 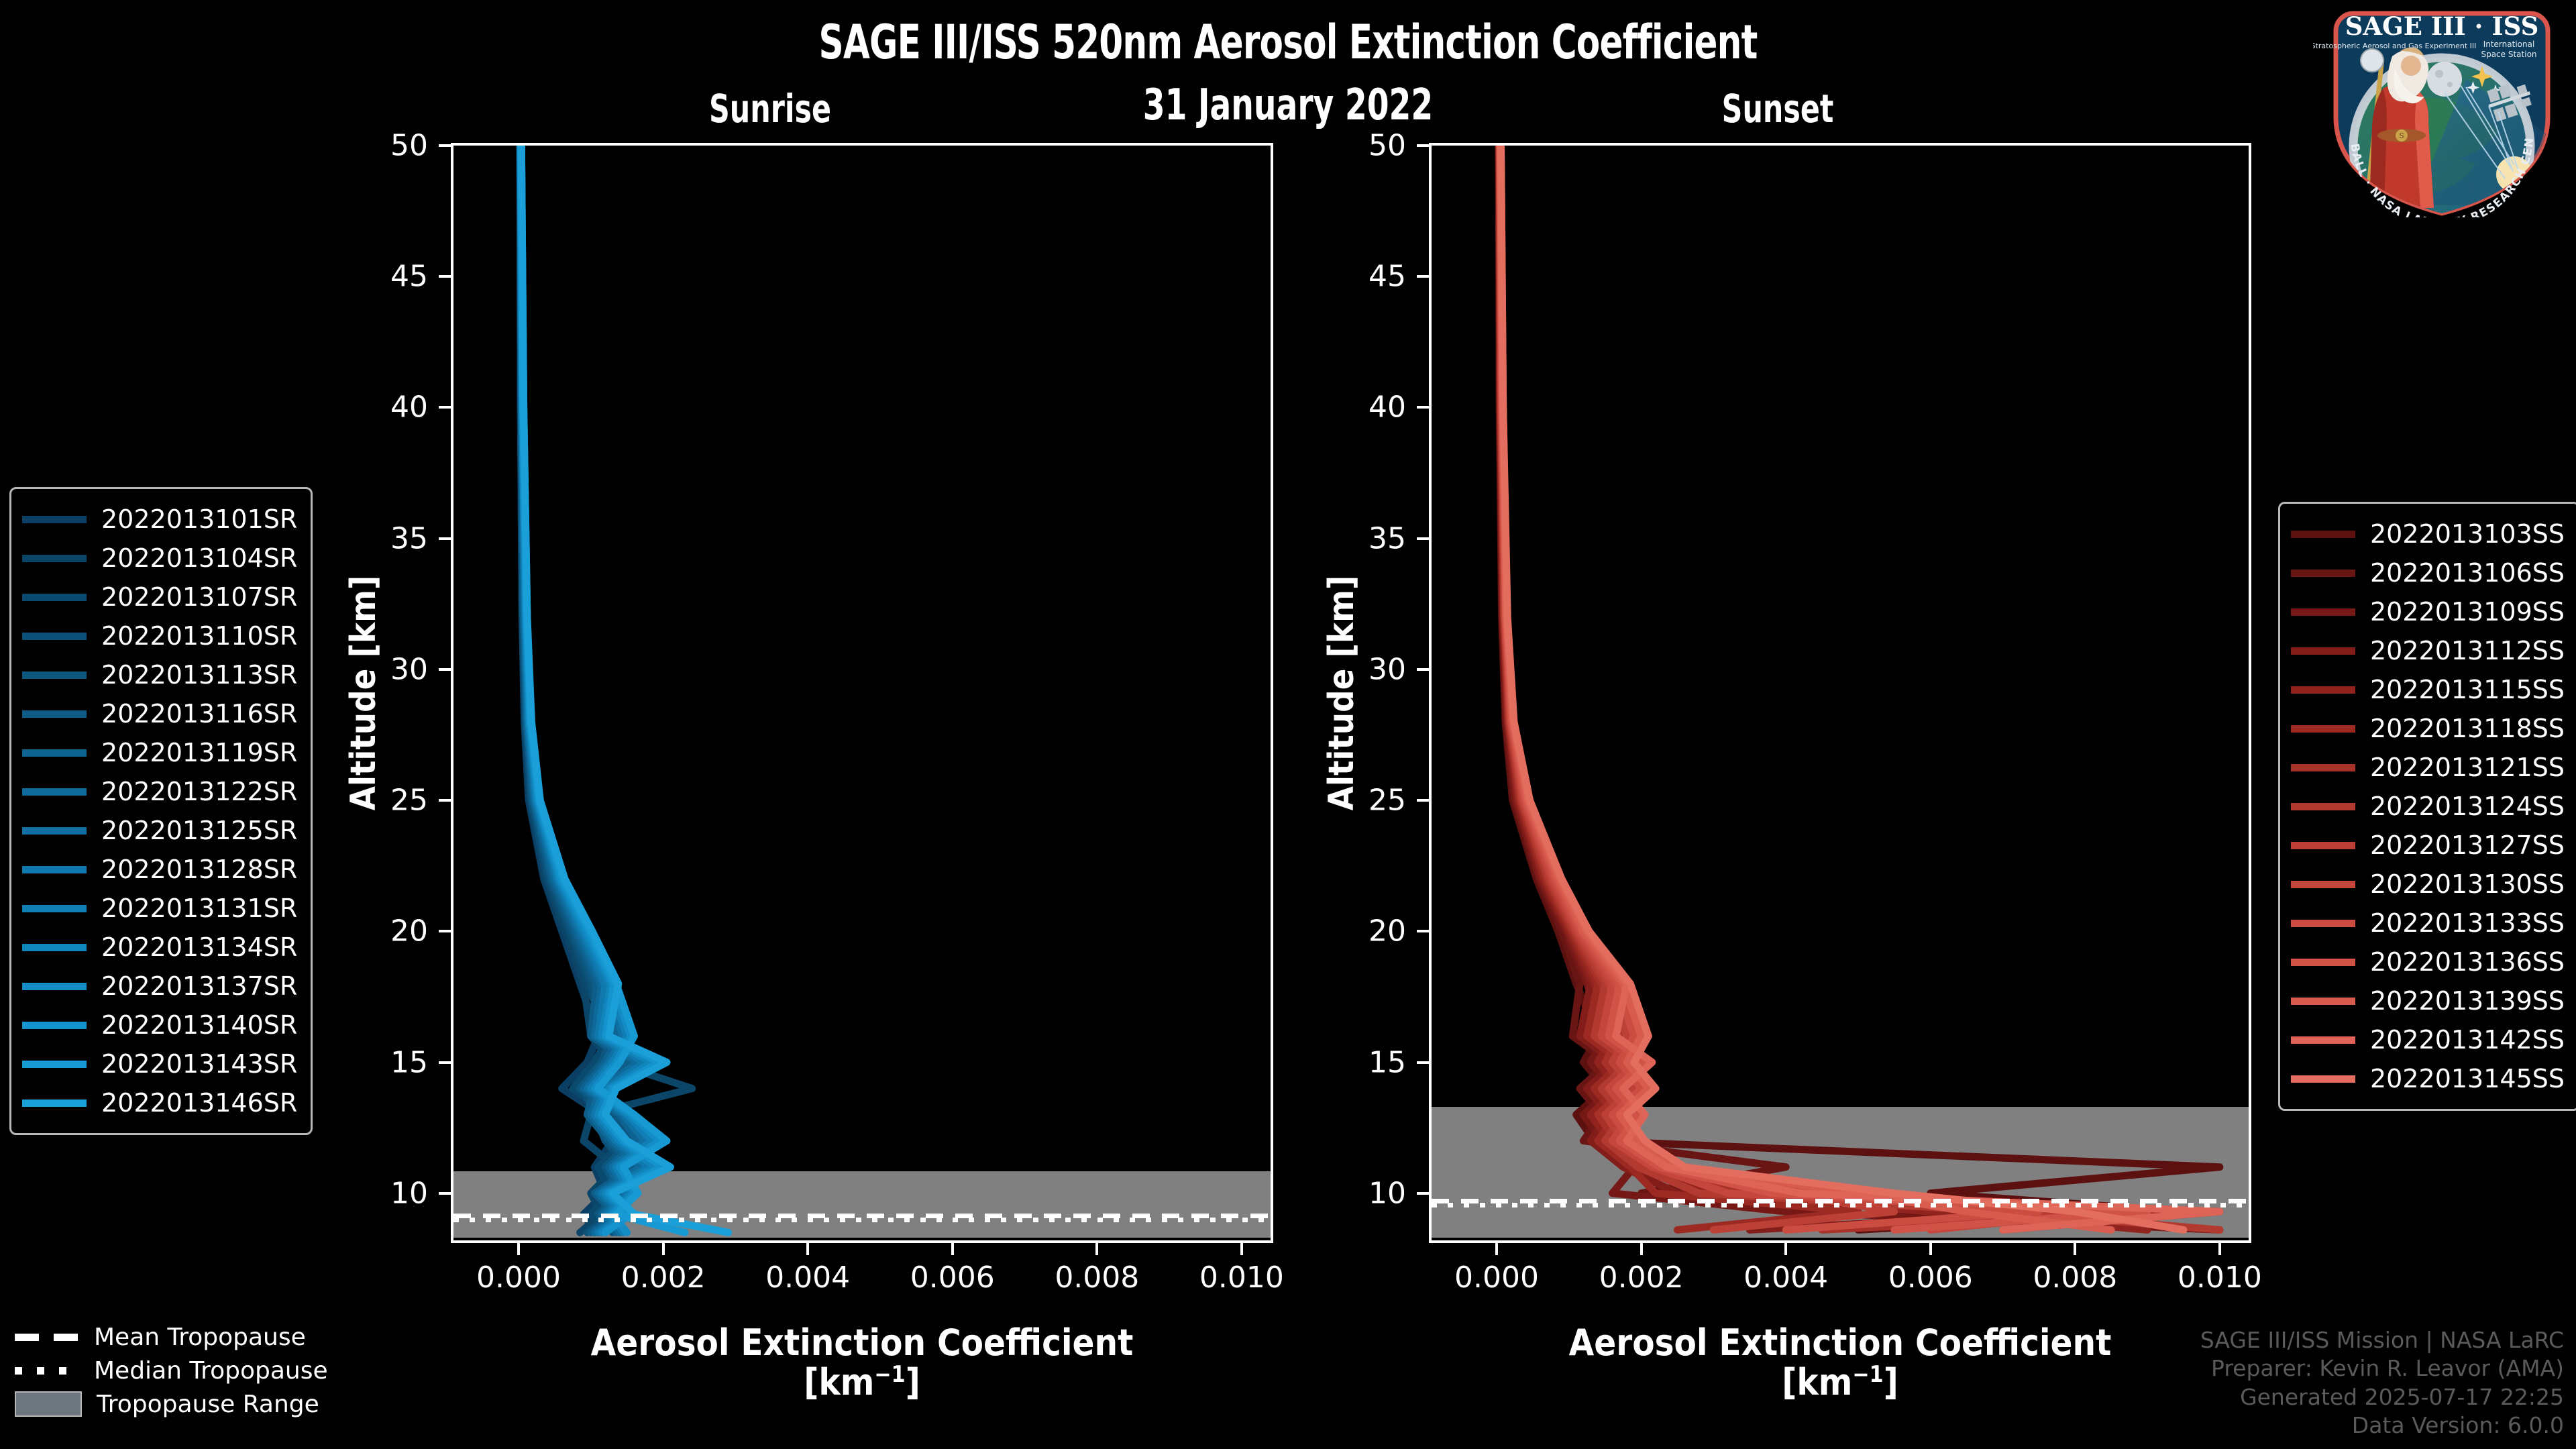 I want to click on mean-tropopause-line, so click(x=862, y=1215).